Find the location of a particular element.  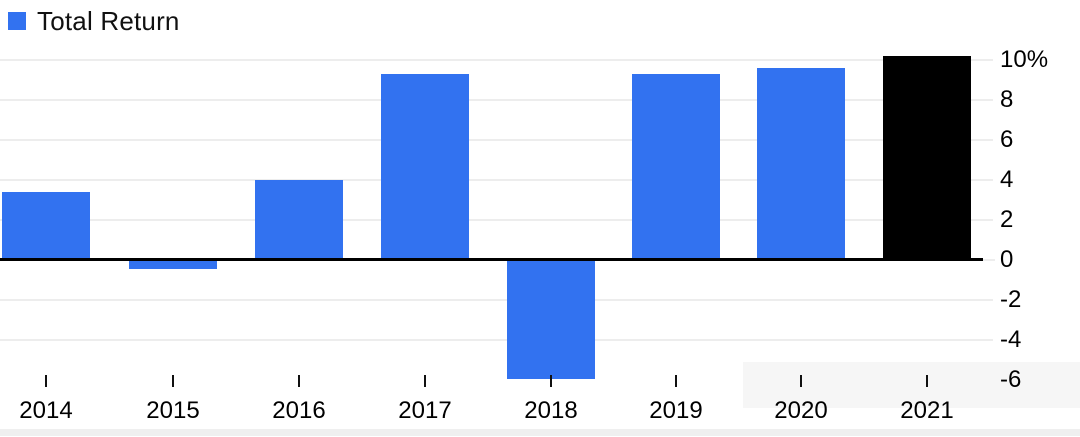

bar-2020 is located at coordinates (801, 164).